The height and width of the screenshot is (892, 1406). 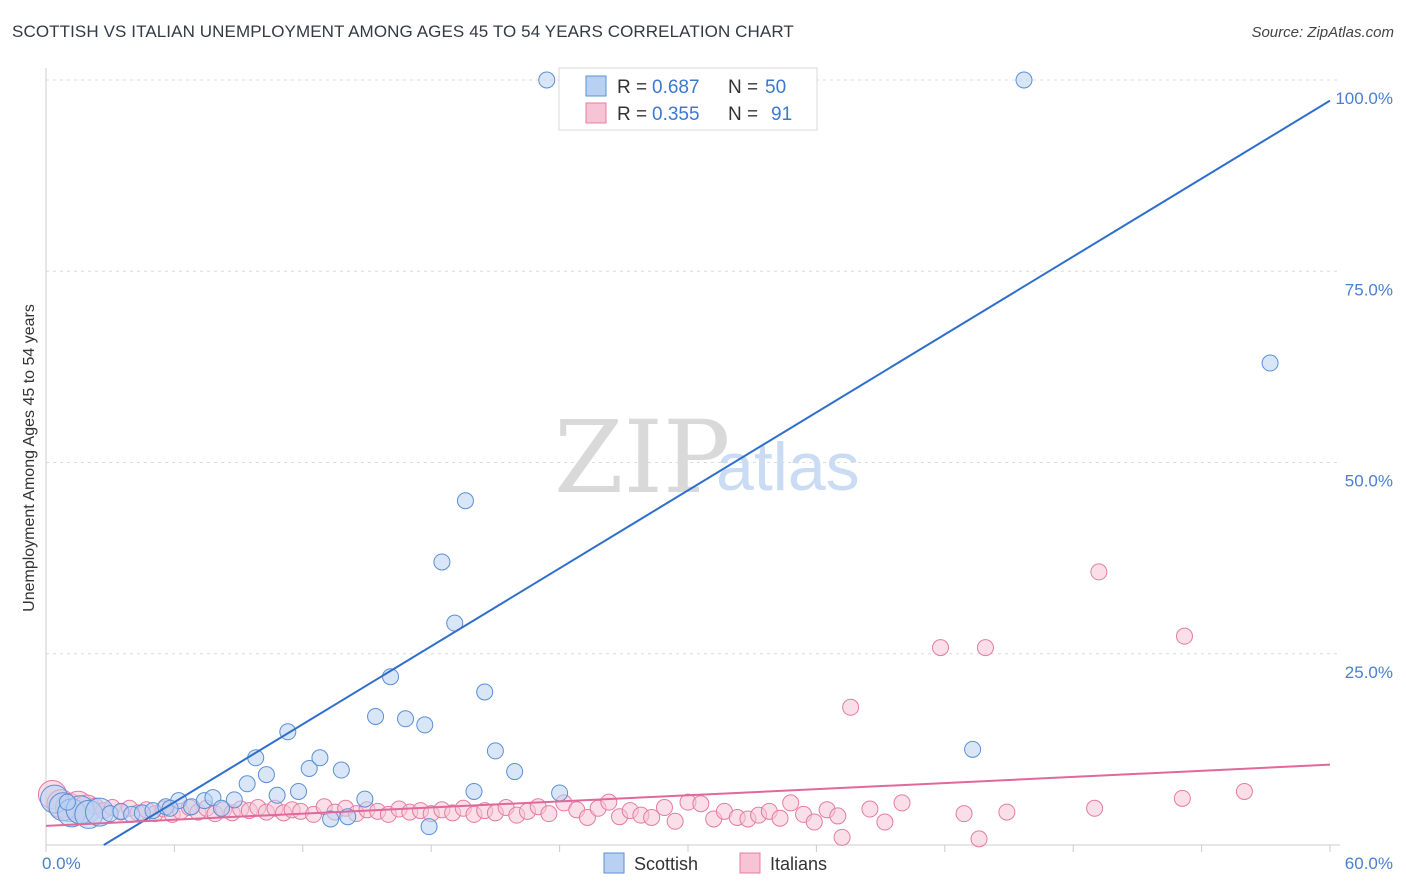 What do you see at coordinates (688, 795) in the screenshot?
I see `italians-trend-line` at bounding box center [688, 795].